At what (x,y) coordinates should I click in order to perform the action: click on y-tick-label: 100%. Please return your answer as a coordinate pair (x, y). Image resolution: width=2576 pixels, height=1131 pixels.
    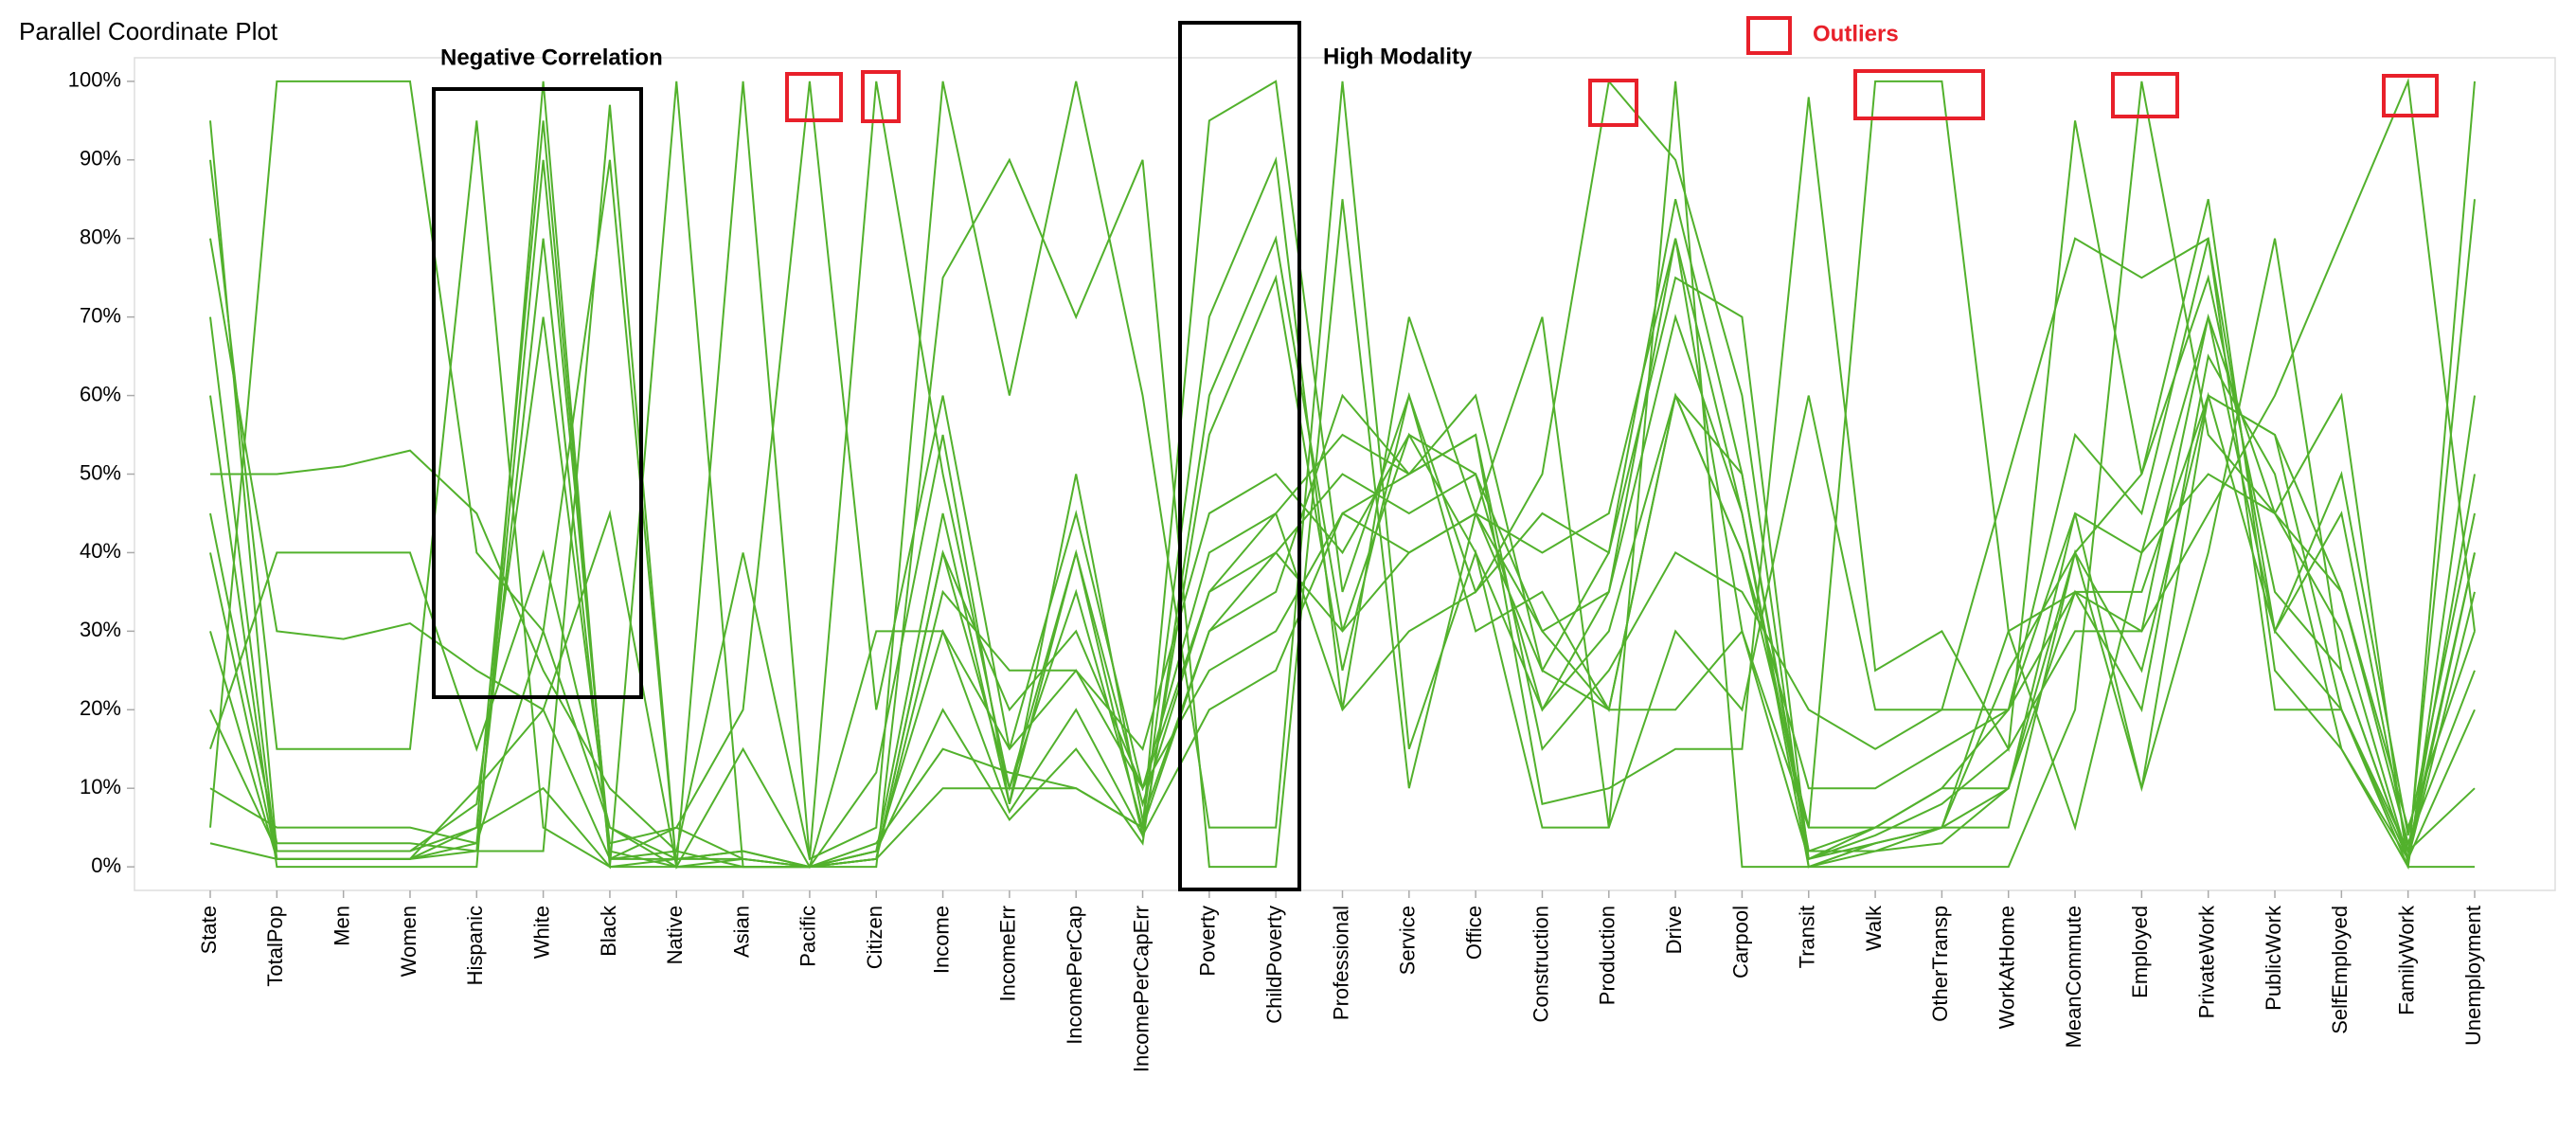
    Looking at the image, I should click on (94, 80).